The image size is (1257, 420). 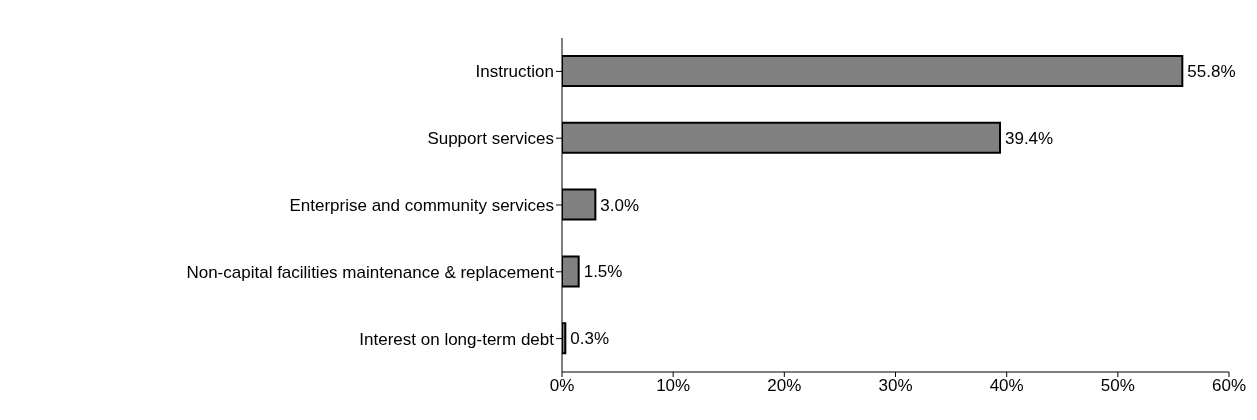 I want to click on x-tick-label: 60%, so click(x=1229, y=386).